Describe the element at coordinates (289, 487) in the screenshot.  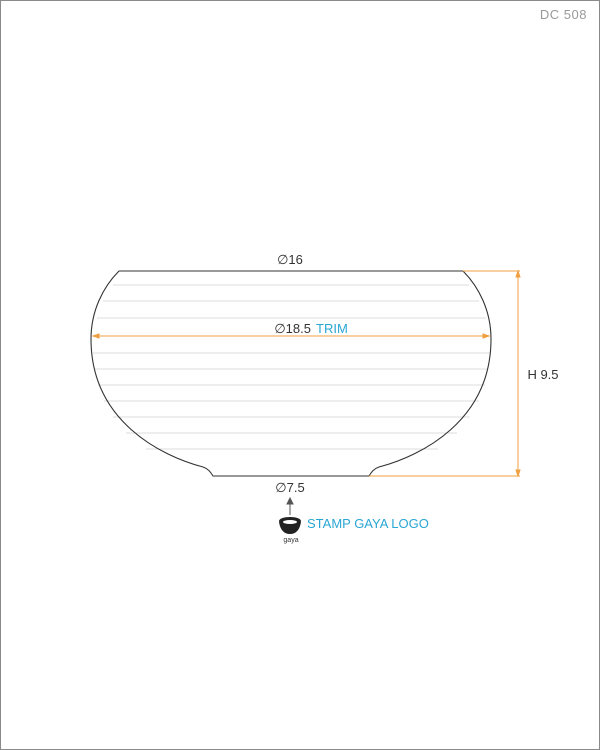
I see `bottom-diameter-label: ∅7.5` at that location.